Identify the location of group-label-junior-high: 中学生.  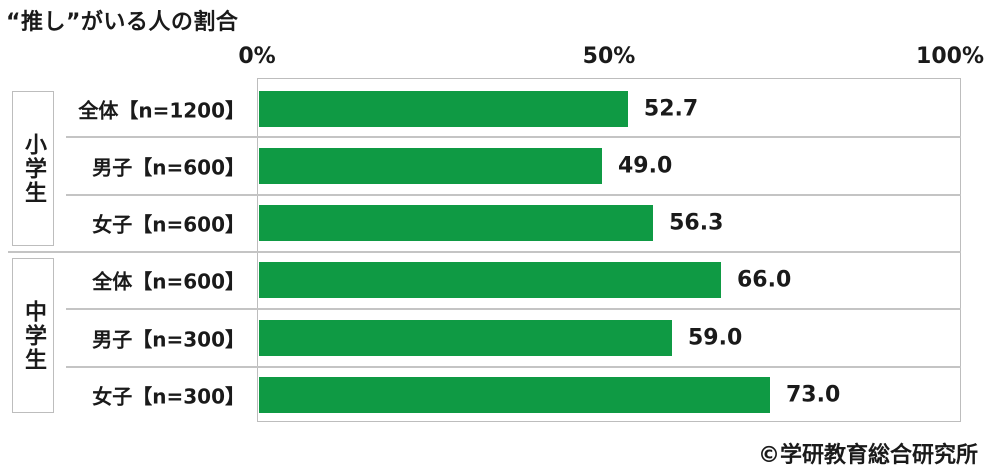
(33, 335).